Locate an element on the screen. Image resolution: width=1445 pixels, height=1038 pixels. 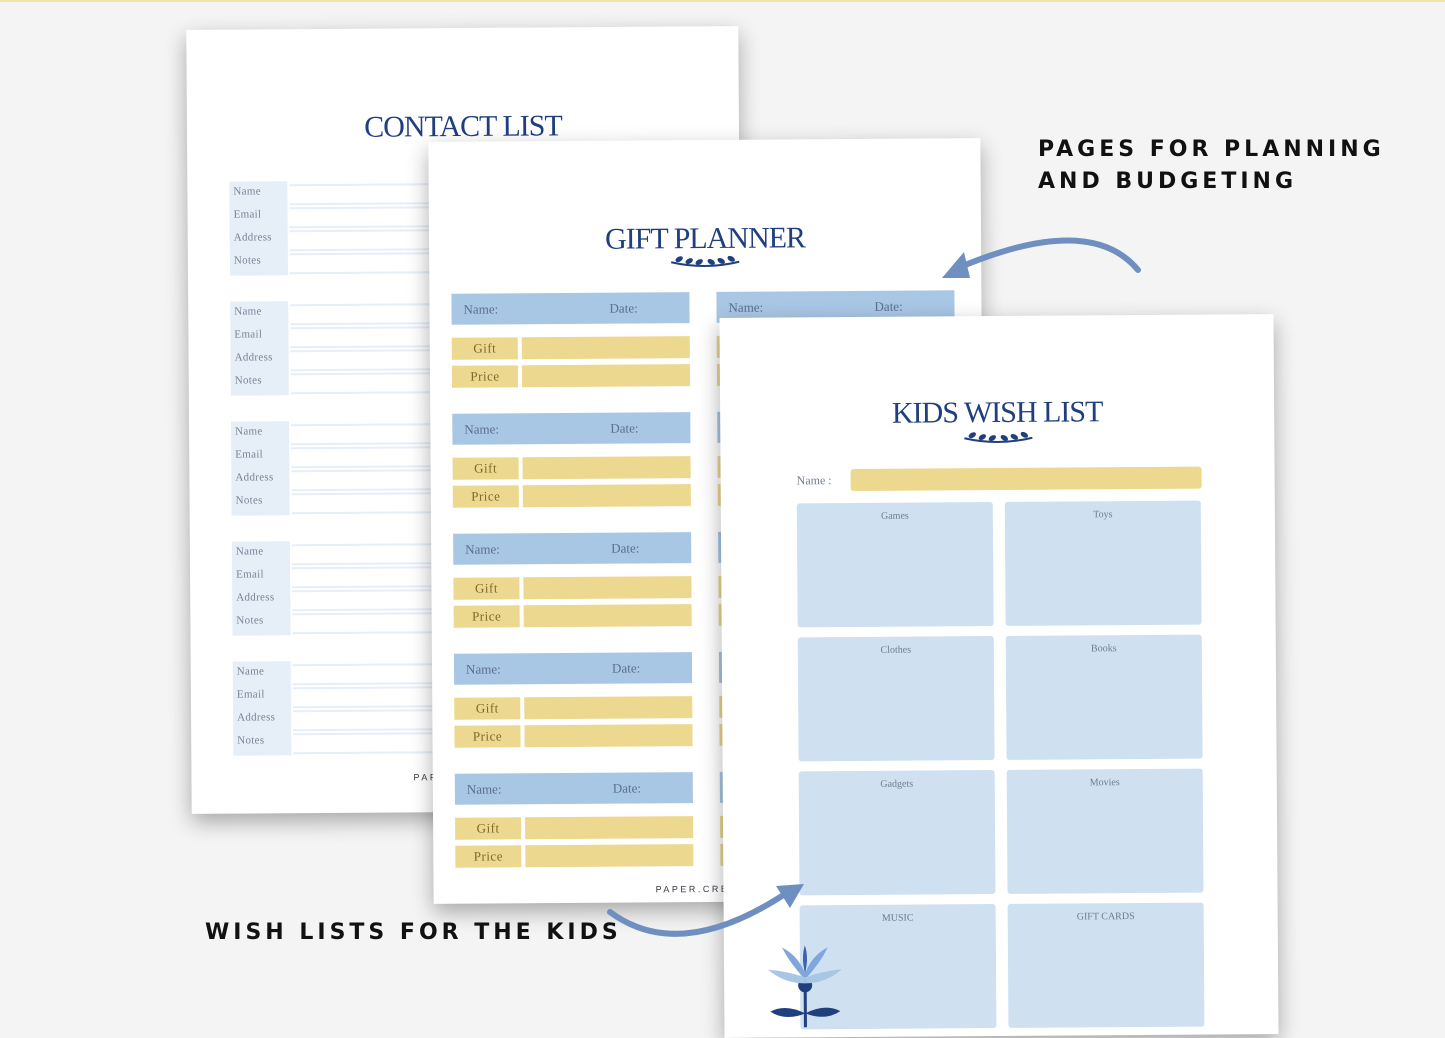
wish-category-box: GIFT CARDS is located at coordinates (1106, 965).